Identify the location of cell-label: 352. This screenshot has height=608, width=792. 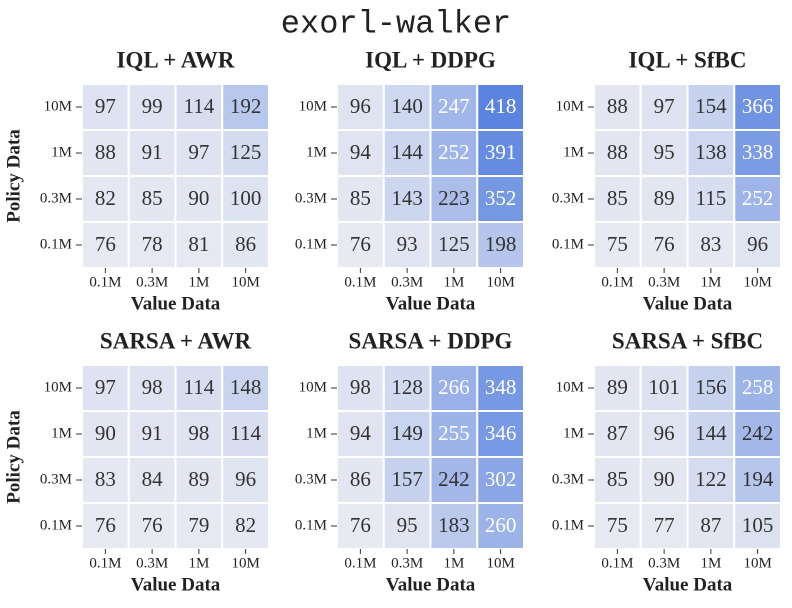
(501, 198).